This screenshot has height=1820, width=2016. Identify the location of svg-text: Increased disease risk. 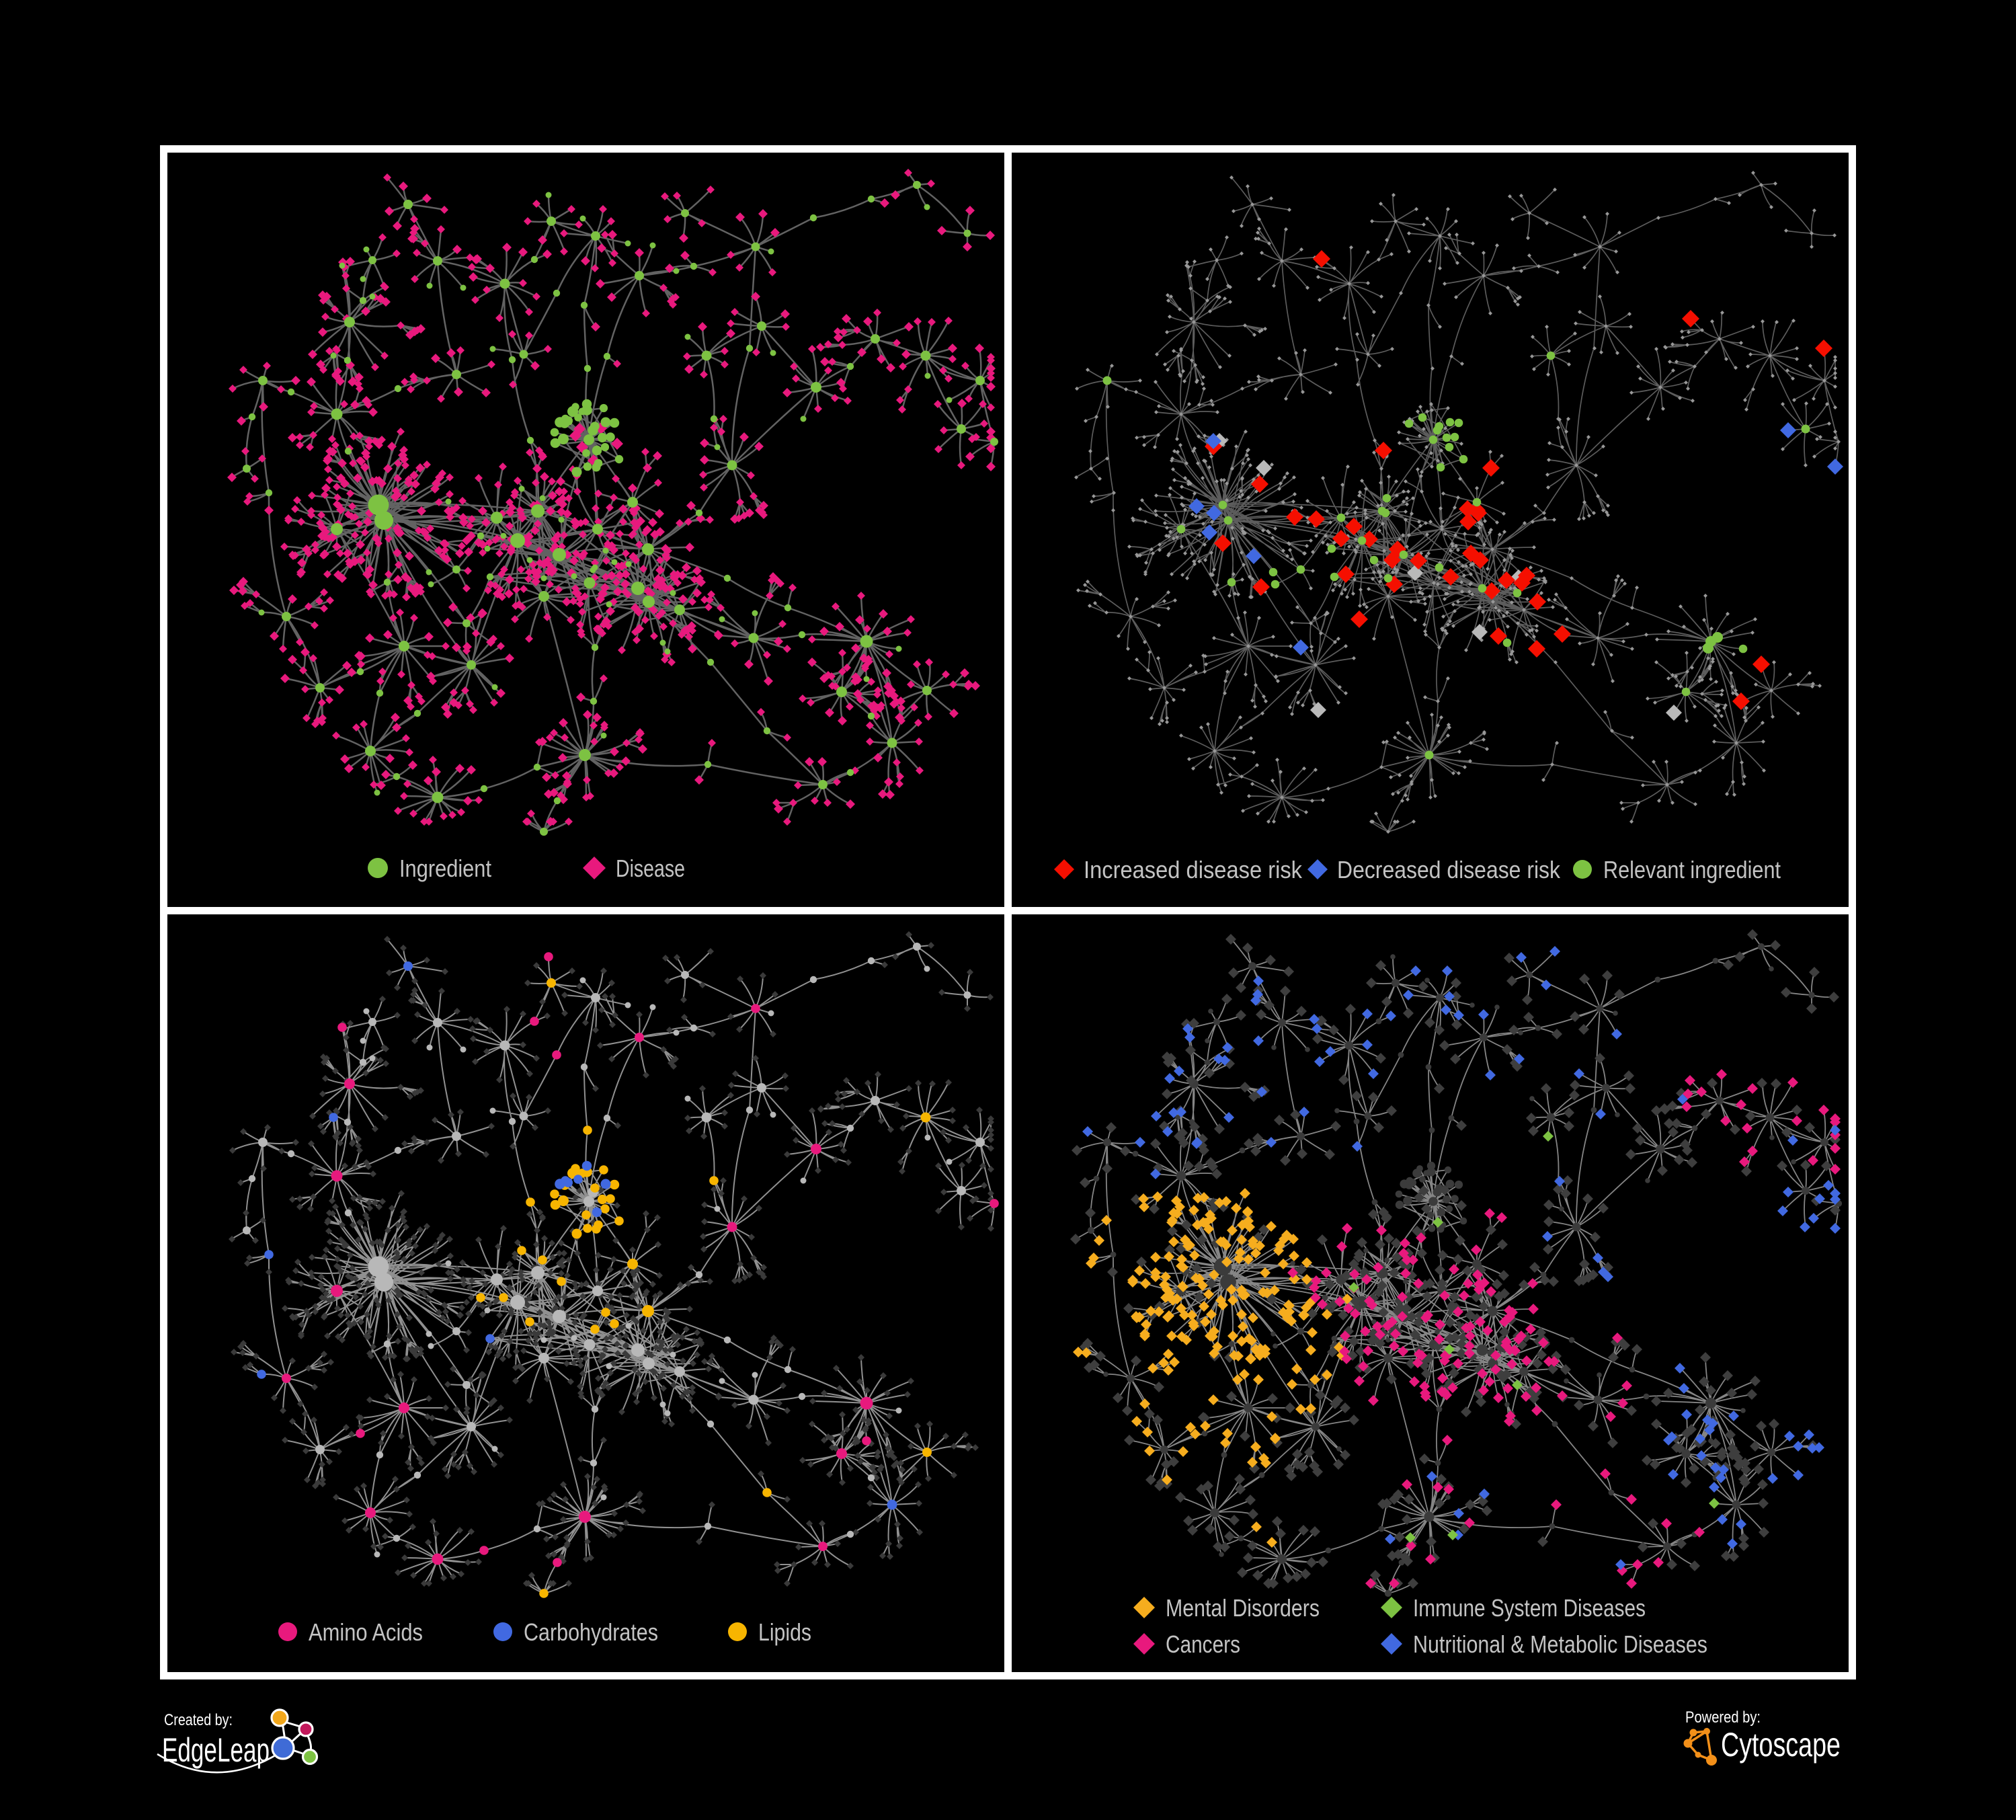
(1193, 869).